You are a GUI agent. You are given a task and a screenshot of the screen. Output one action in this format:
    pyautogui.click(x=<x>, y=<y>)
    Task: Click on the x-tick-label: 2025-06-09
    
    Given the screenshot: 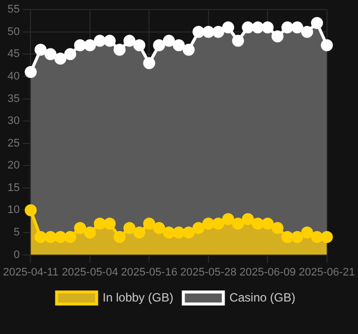 What is the action you would take?
    pyautogui.click(x=267, y=272)
    